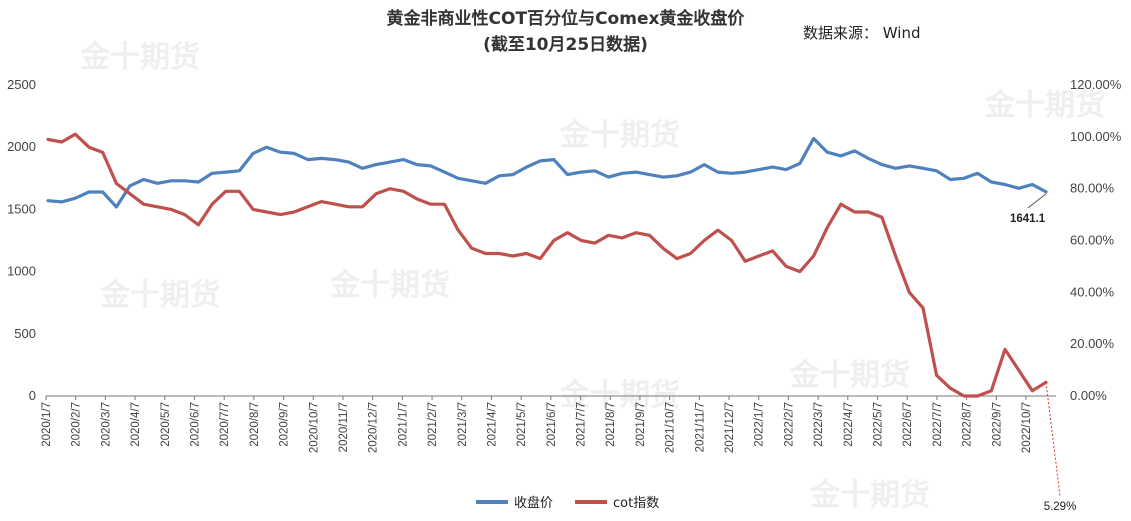  What do you see at coordinates (908, 424) in the screenshot?
I see `x-tick-label: 2022/6/7` at bounding box center [908, 424].